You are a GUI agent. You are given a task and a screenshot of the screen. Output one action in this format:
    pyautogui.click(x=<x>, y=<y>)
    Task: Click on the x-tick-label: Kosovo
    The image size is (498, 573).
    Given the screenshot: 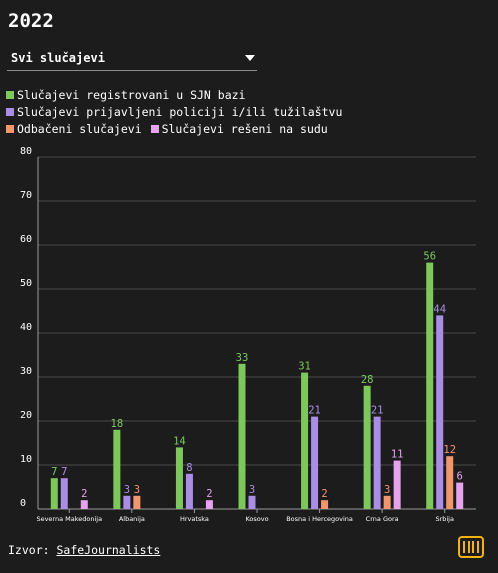 What is the action you would take?
    pyautogui.click(x=256, y=519)
    